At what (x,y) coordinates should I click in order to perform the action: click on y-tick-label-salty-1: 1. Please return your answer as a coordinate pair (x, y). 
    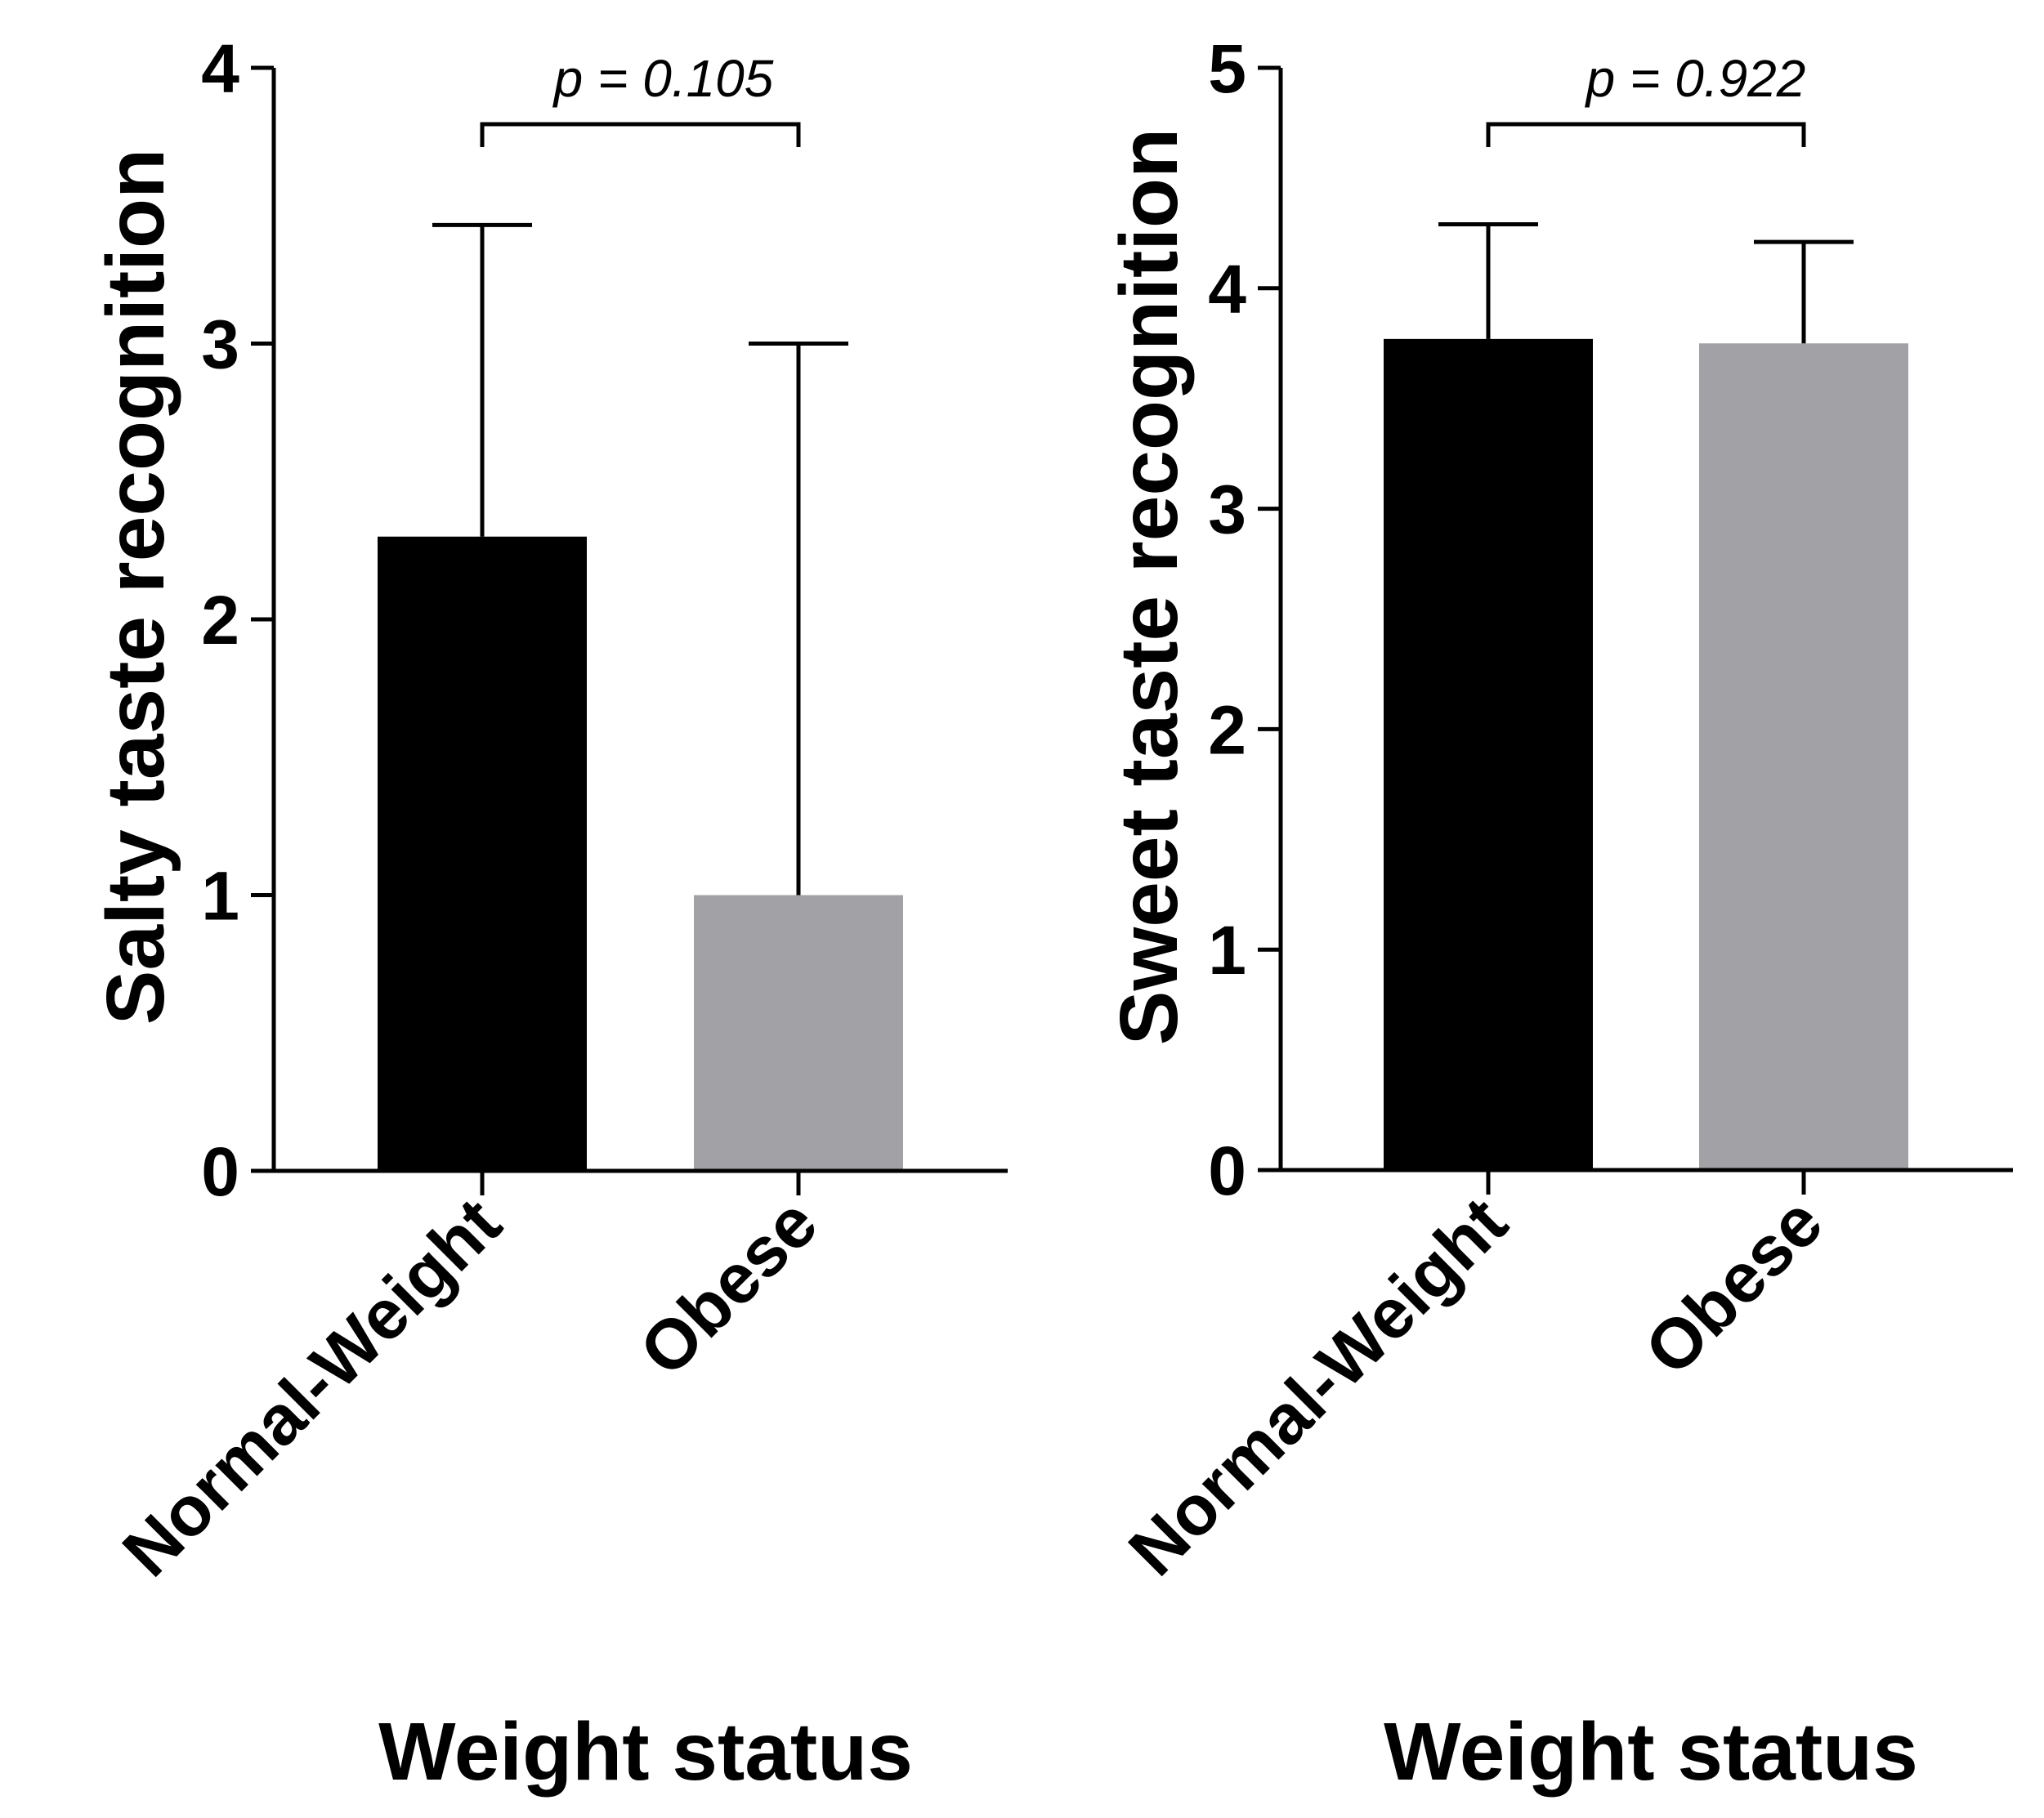
    Looking at the image, I should click on (220, 896).